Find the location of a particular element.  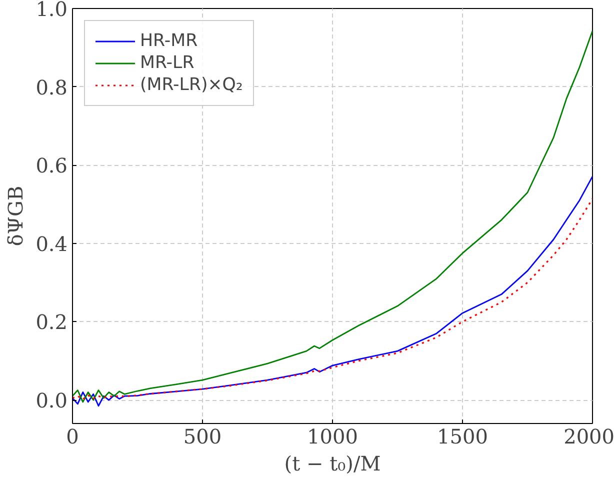

legend-label: (MR-LR)×Q₂ is located at coordinates (191, 85).